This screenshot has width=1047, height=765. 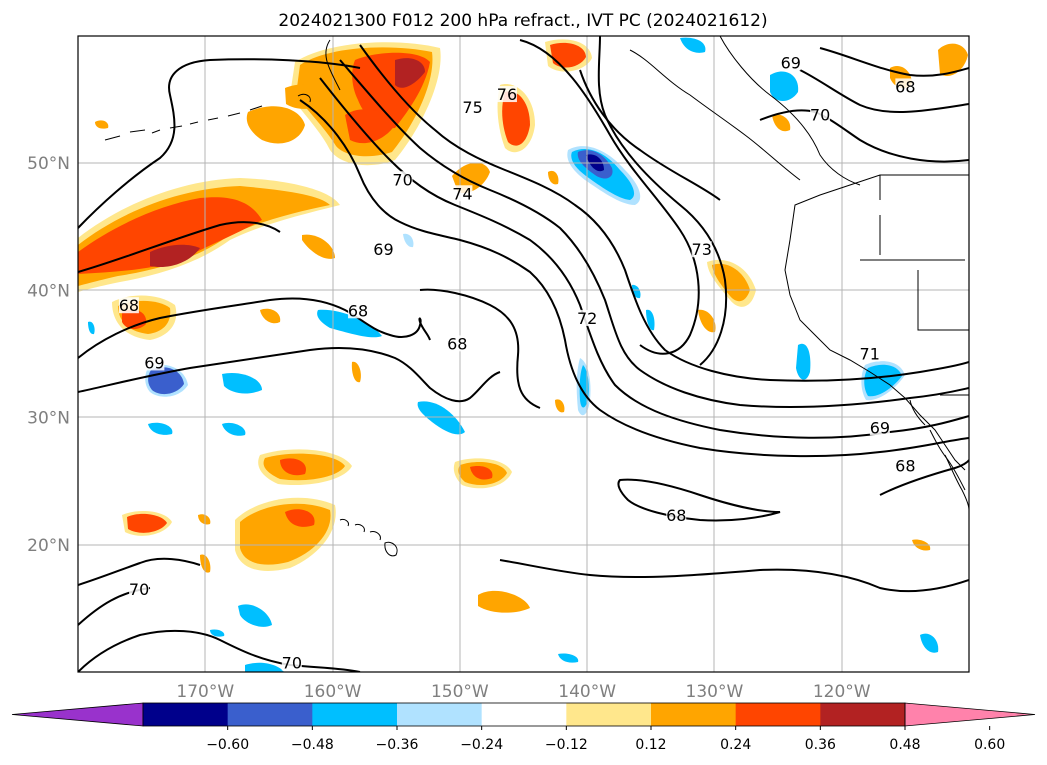 What do you see at coordinates (820, 745) in the screenshot?
I see `colorbar-tick-label: 0.36` at bounding box center [820, 745].